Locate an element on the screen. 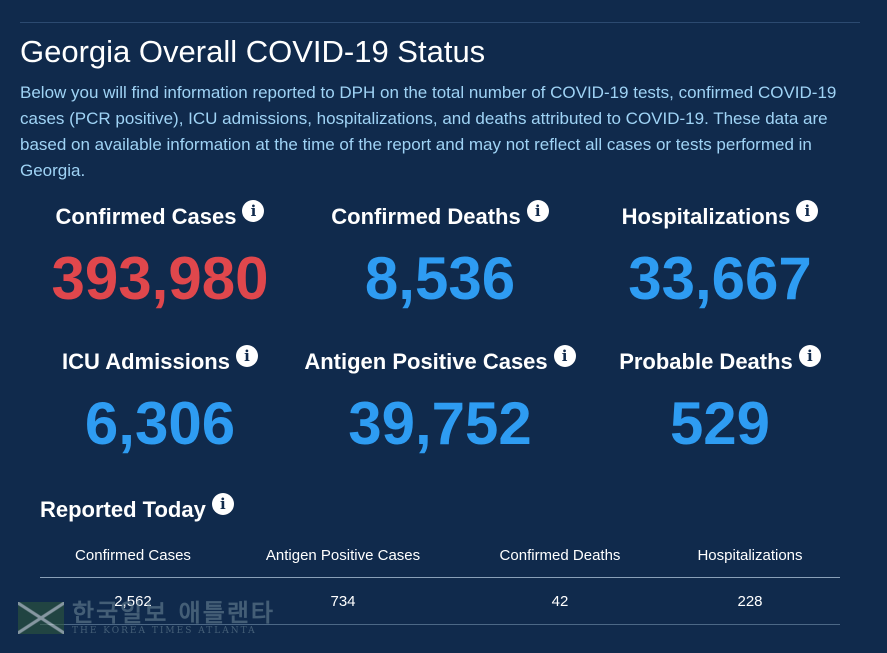 This screenshot has width=887, height=653. stat-icu-admissions: ICU Admissions i 6,306 is located at coordinates (160, 401).